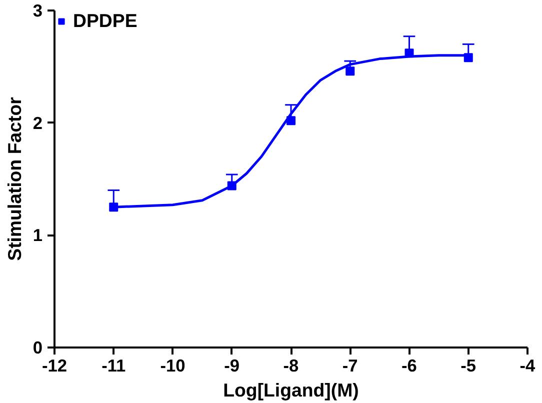  What do you see at coordinates (528, 366) in the screenshot?
I see `x-tick-label: -4` at bounding box center [528, 366].